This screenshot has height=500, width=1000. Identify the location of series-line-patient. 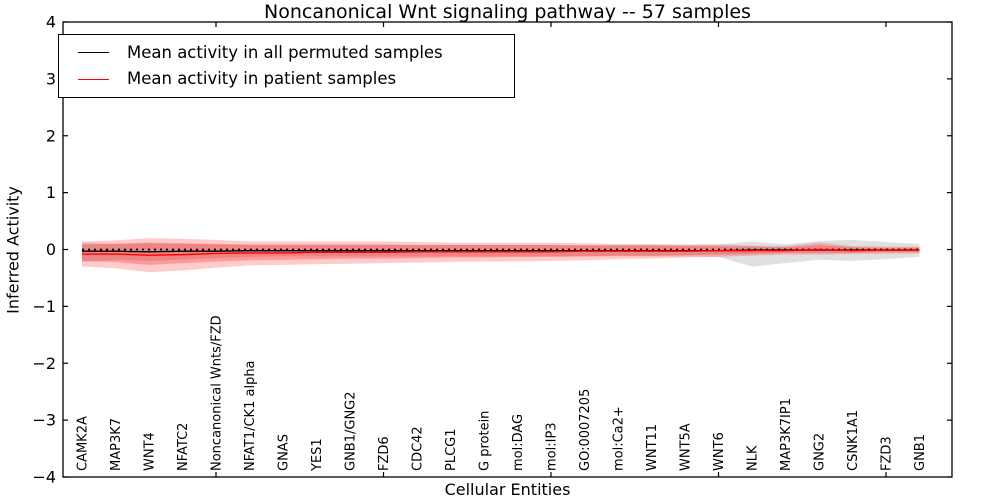
(501, 252).